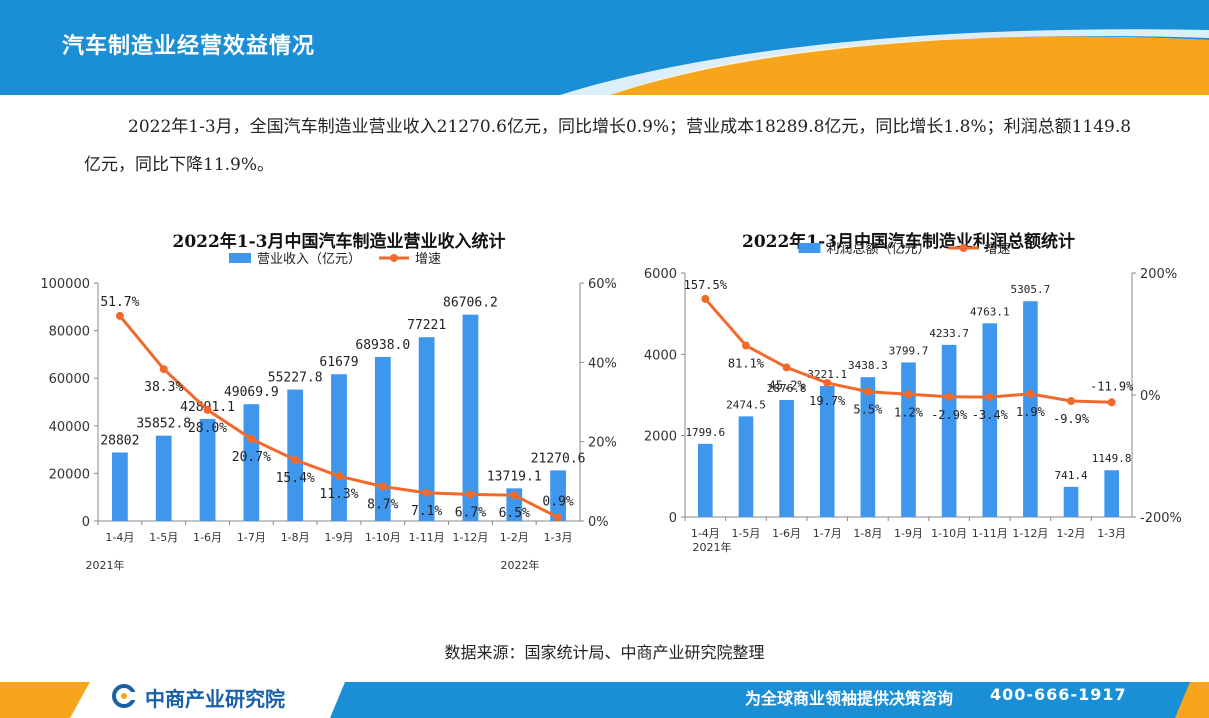  What do you see at coordinates (119, 537) in the screenshot?
I see `x-tick-label: 1-4月` at bounding box center [119, 537].